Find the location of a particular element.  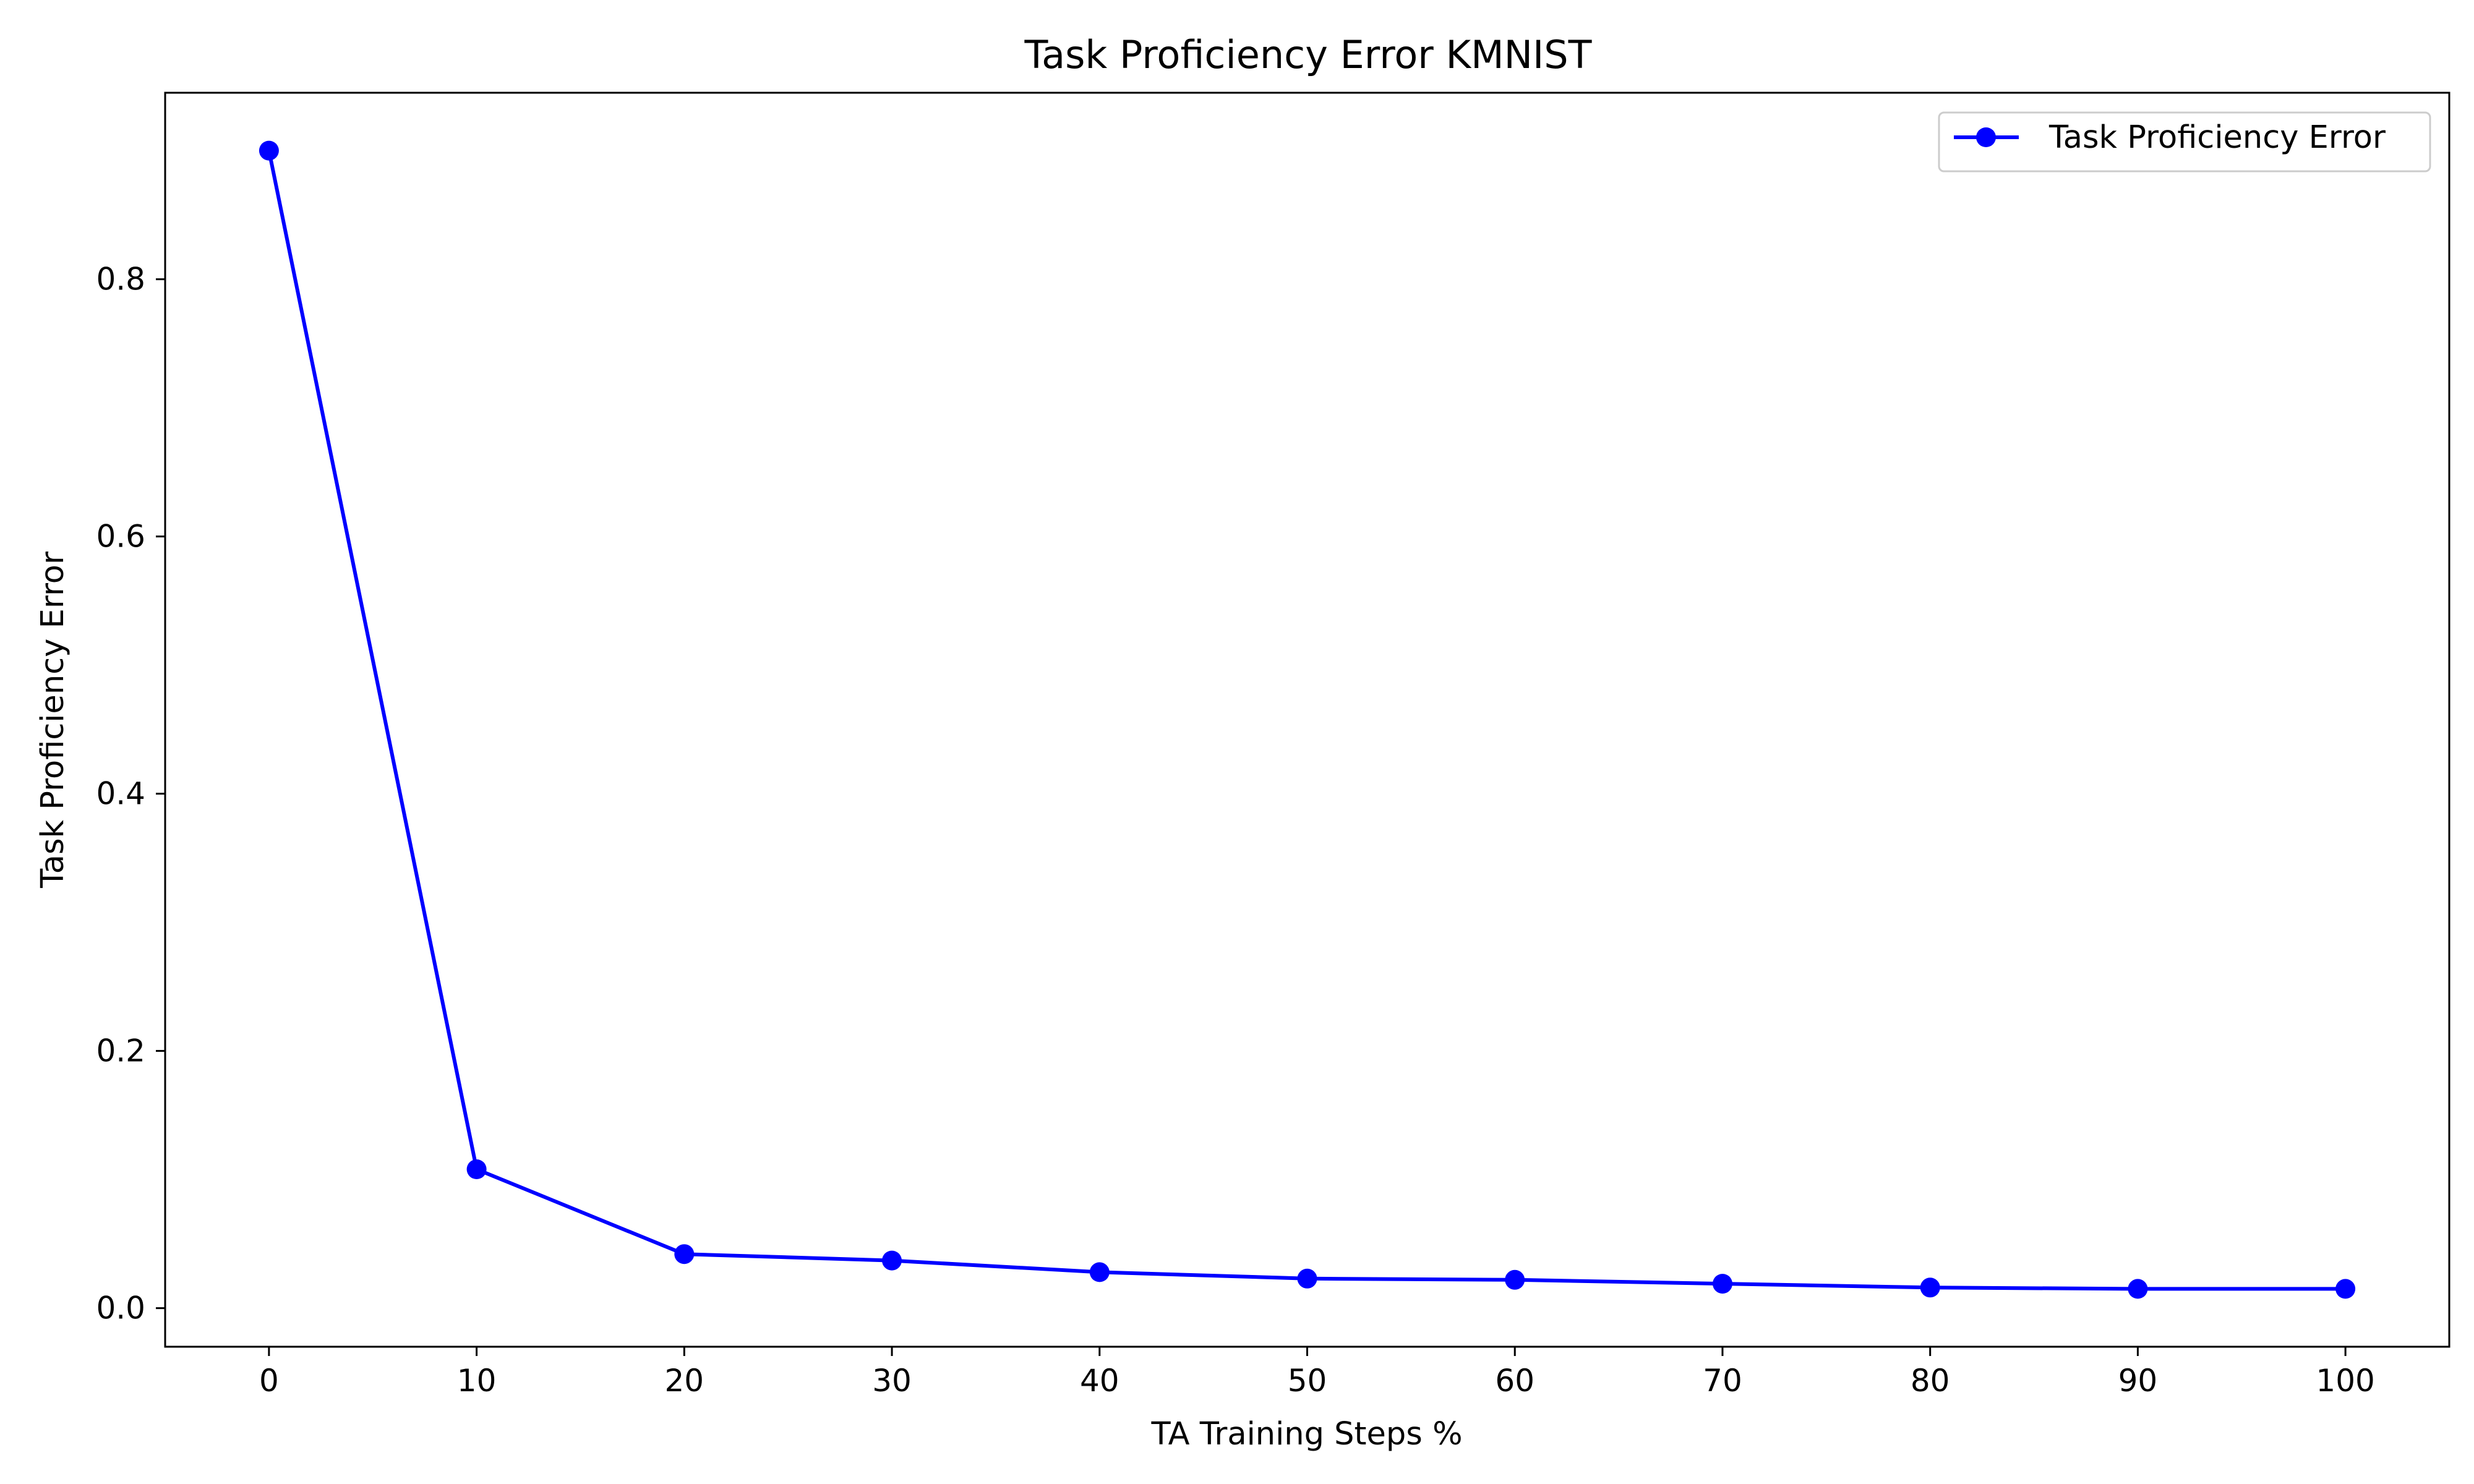

x-tick-label: 100 is located at coordinates (2345, 1381).